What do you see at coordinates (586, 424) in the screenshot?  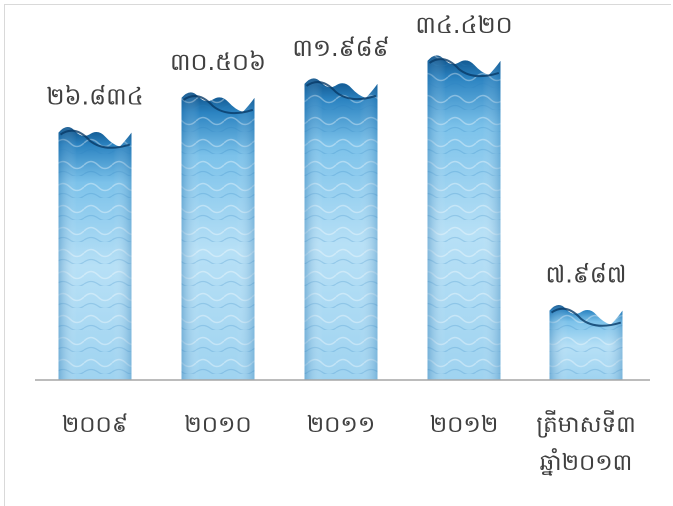 I see `category-label-5-line-1: ត្រីមាសទី៣` at bounding box center [586, 424].